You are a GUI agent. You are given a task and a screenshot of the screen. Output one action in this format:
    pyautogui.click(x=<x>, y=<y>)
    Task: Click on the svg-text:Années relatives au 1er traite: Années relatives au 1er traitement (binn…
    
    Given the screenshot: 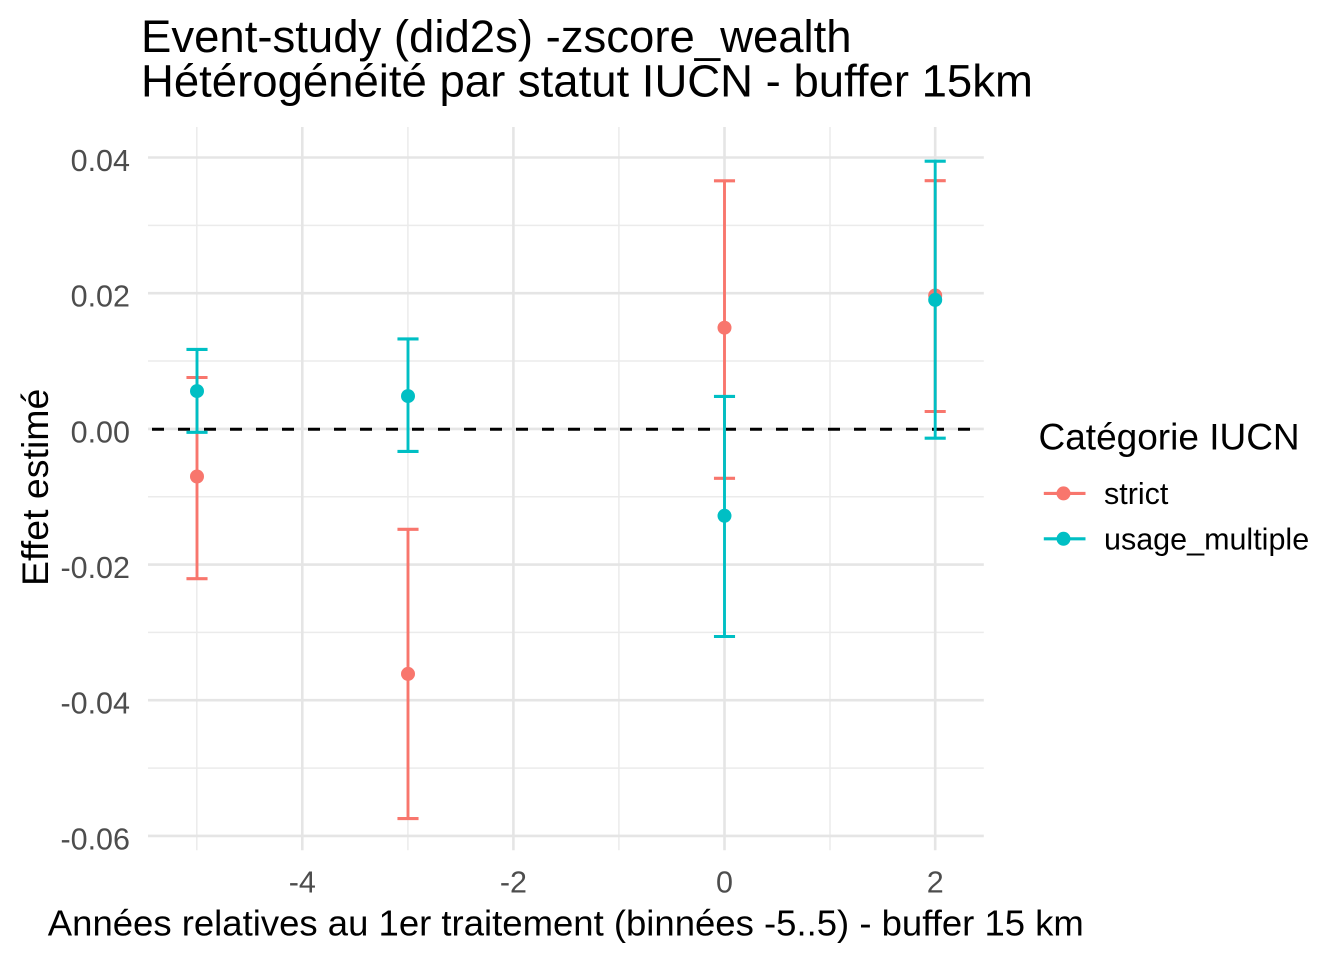 What is the action you would take?
    pyautogui.click(x=566, y=923)
    